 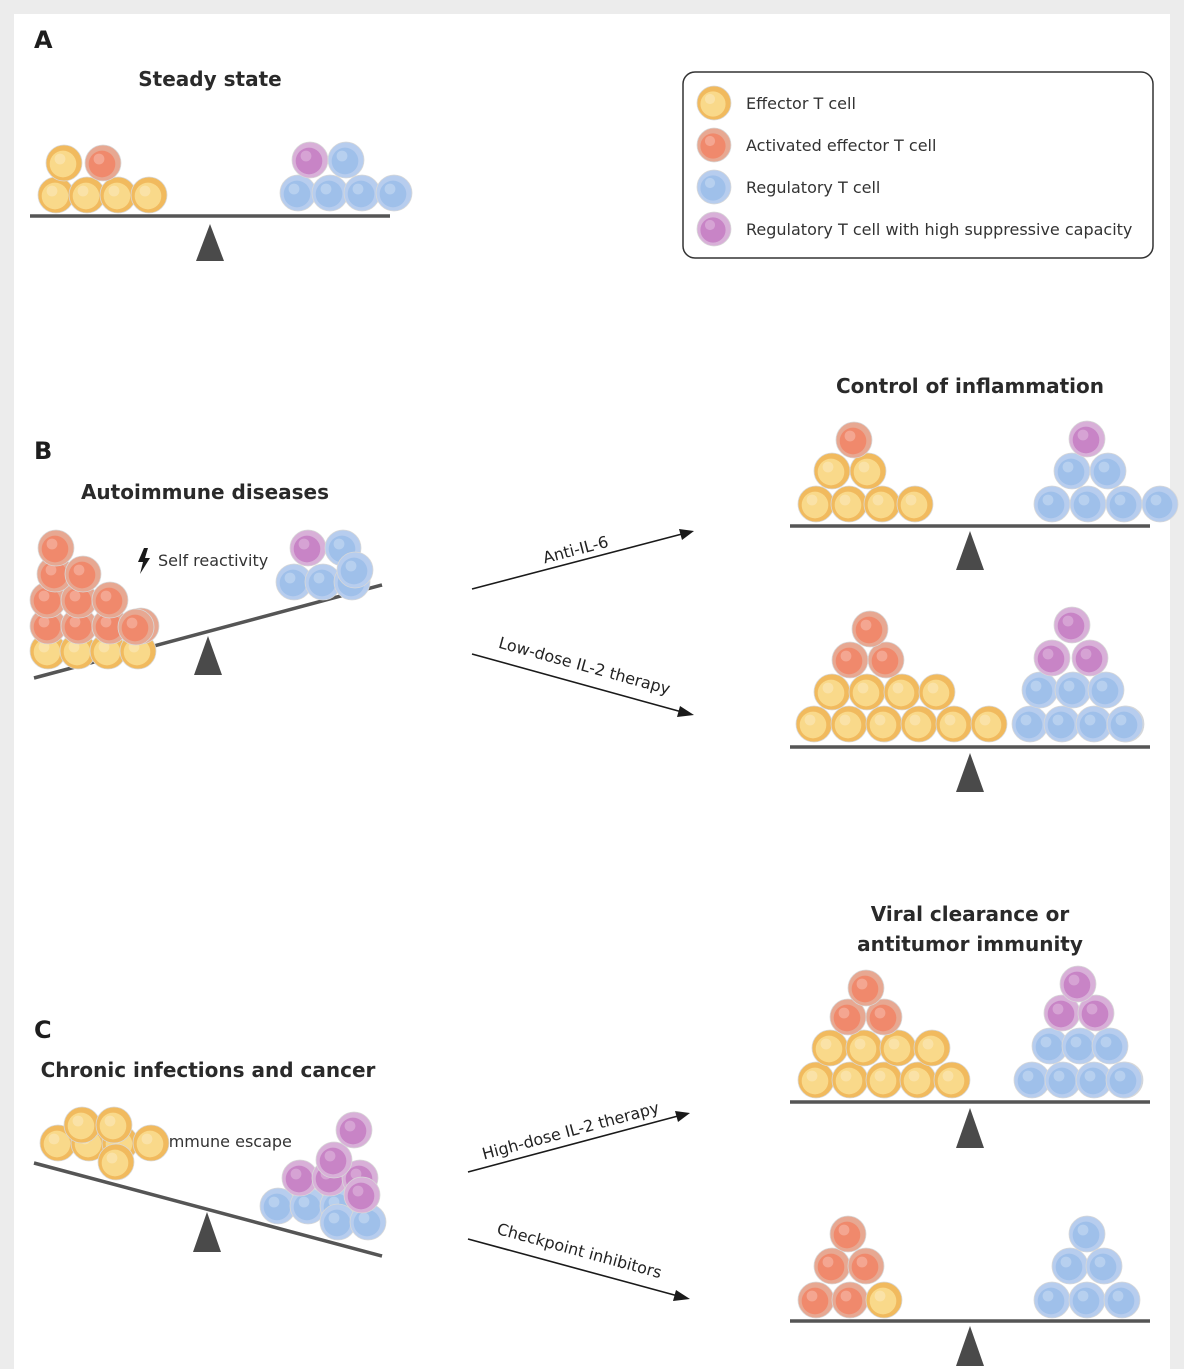 I want to click on anti-il6-regulatory-group, so click(x=1106, y=471).